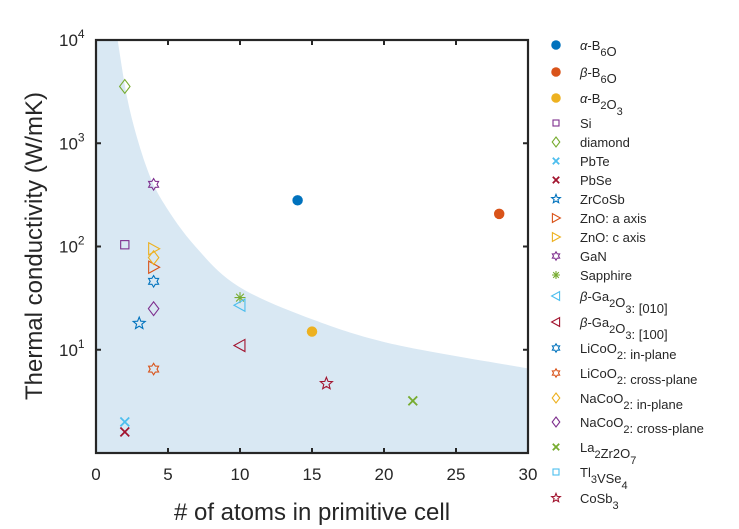  I want to click on x-axis-title: # of atoms in primitive cell, so click(312, 512).